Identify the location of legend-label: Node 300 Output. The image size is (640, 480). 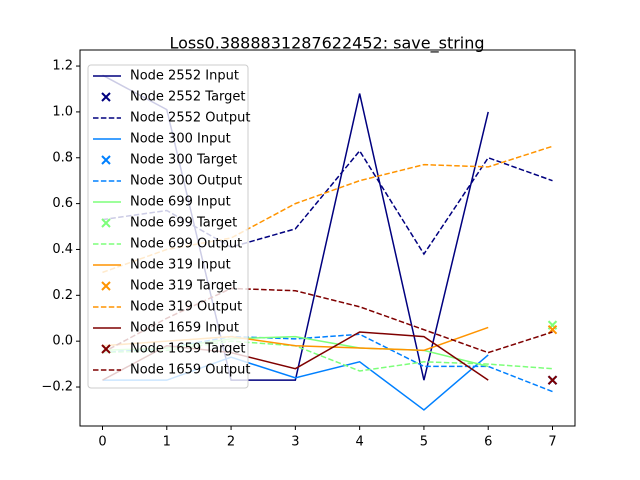
(186, 181).